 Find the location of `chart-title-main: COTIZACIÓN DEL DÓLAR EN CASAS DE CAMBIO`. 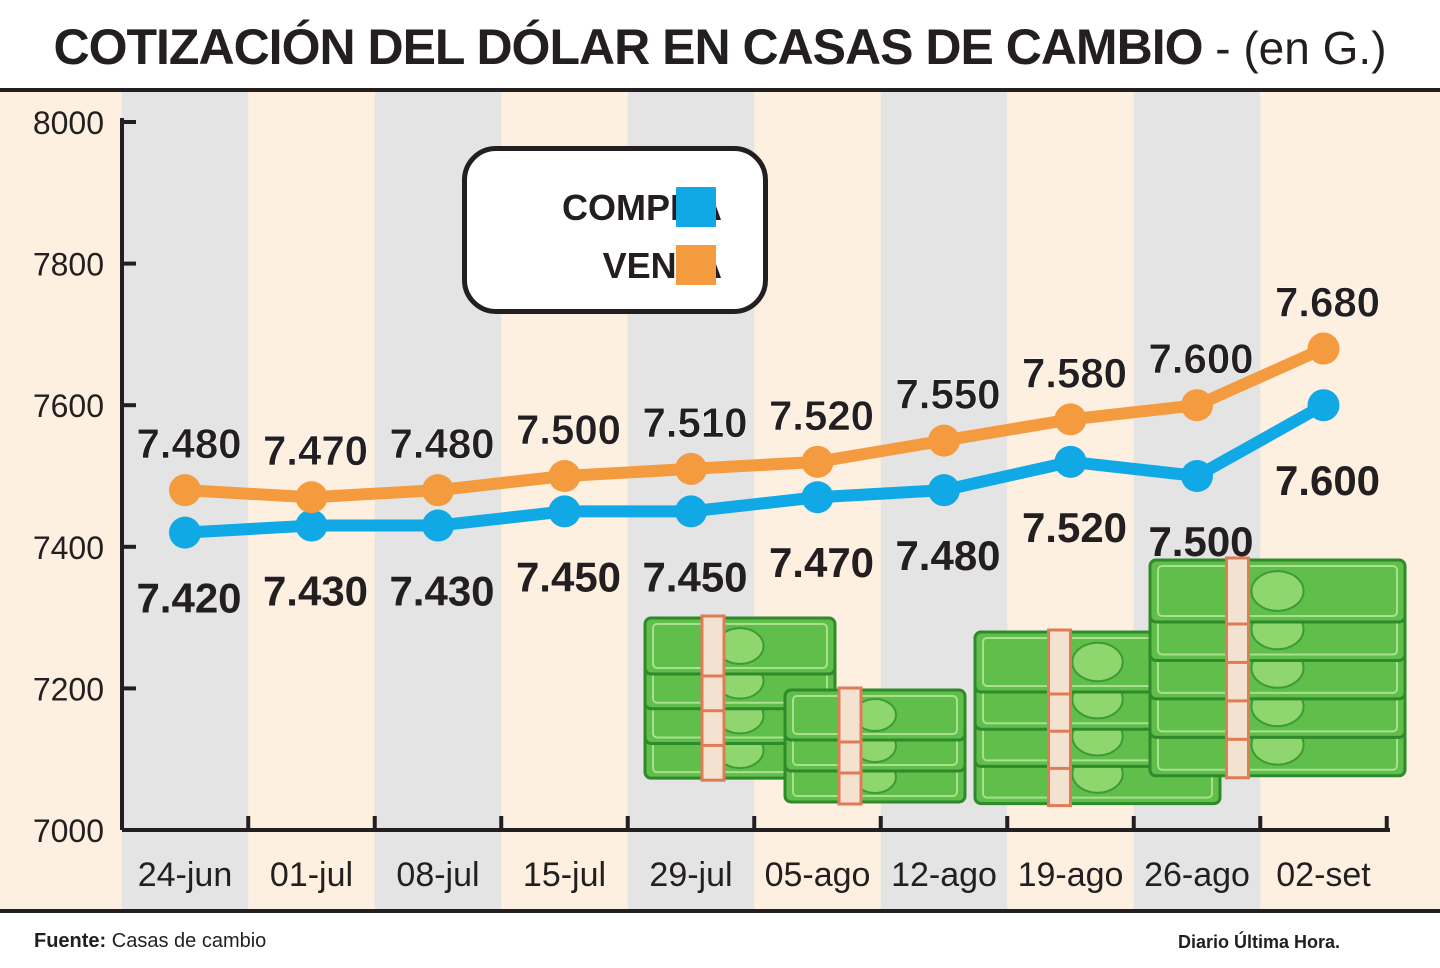

chart-title-main: COTIZACIÓN DEL DÓLAR EN CASAS DE CAMBIO is located at coordinates (628, 47).